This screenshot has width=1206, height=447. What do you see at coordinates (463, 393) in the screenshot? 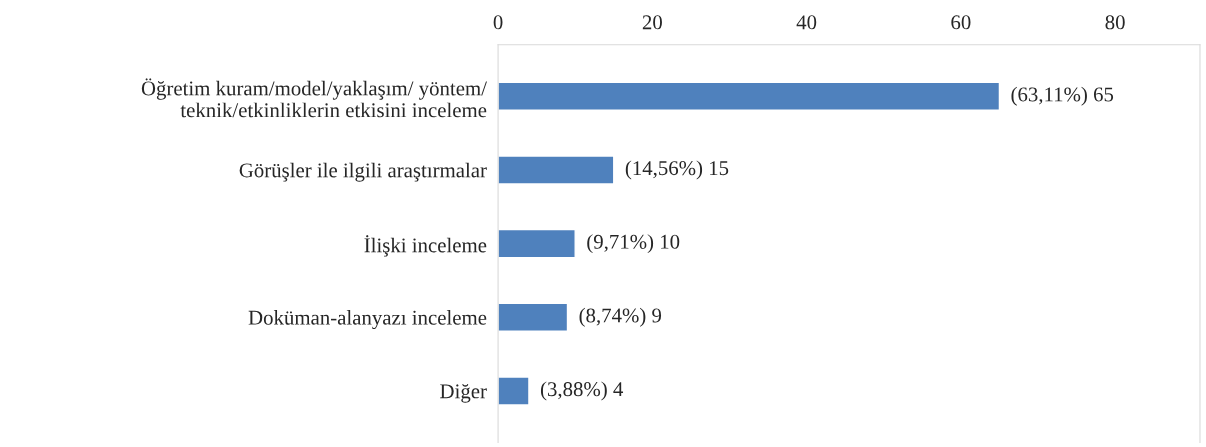
I see `y-tick-label: Diğer` at bounding box center [463, 393].